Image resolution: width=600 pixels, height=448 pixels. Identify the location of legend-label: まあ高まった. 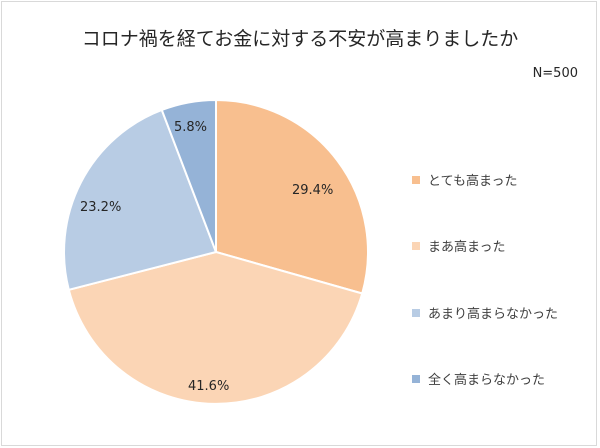
(467, 247).